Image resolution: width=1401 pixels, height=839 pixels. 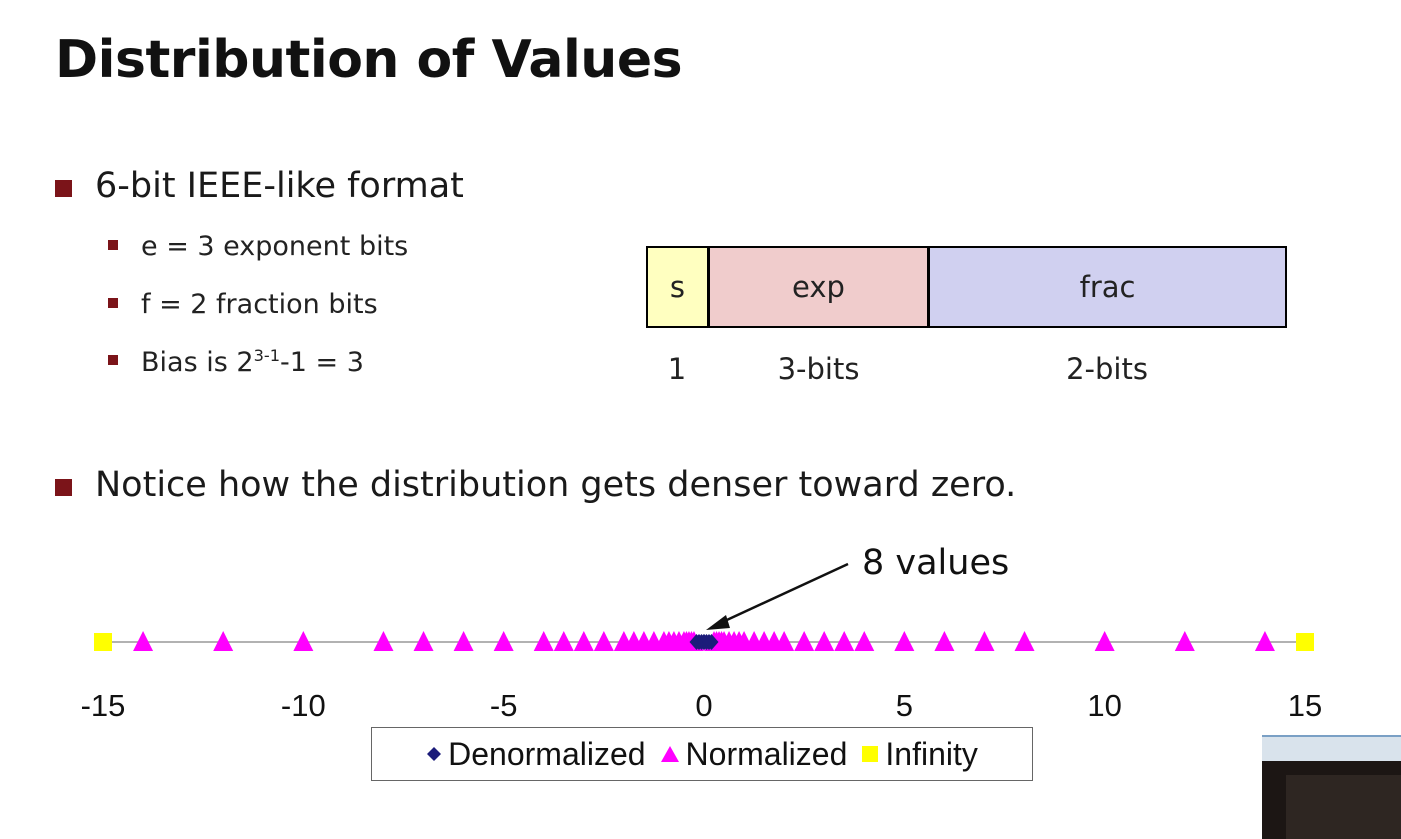 I want to click on x-tick-label: 15, so click(x=1305, y=705).